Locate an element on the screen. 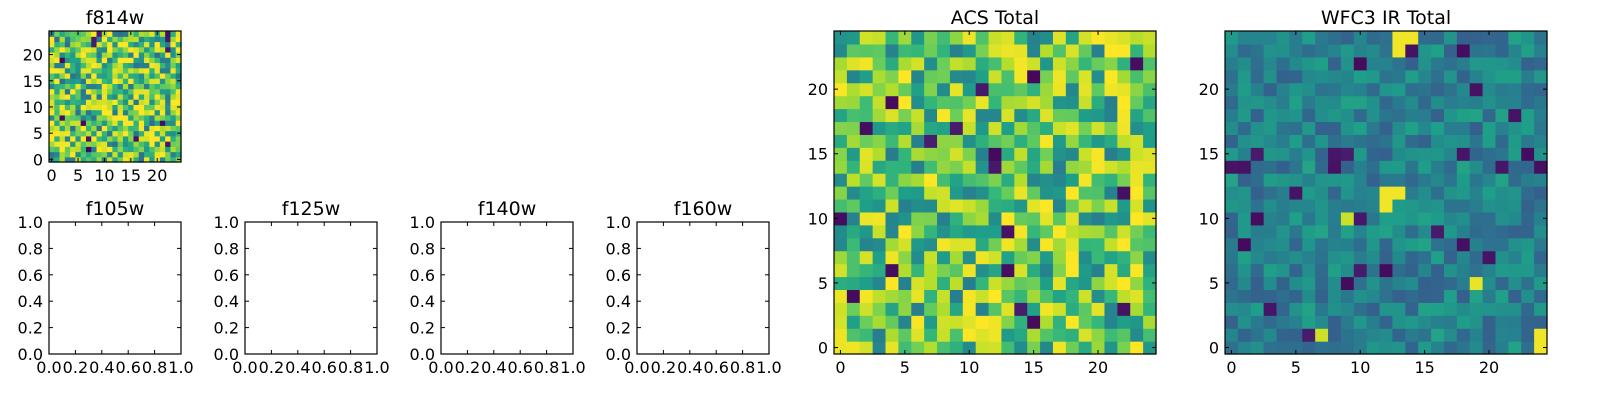 Image resolution: width=1600 pixels, height=400 pixels. x-tick-label: 10 is located at coordinates (1360, 367).